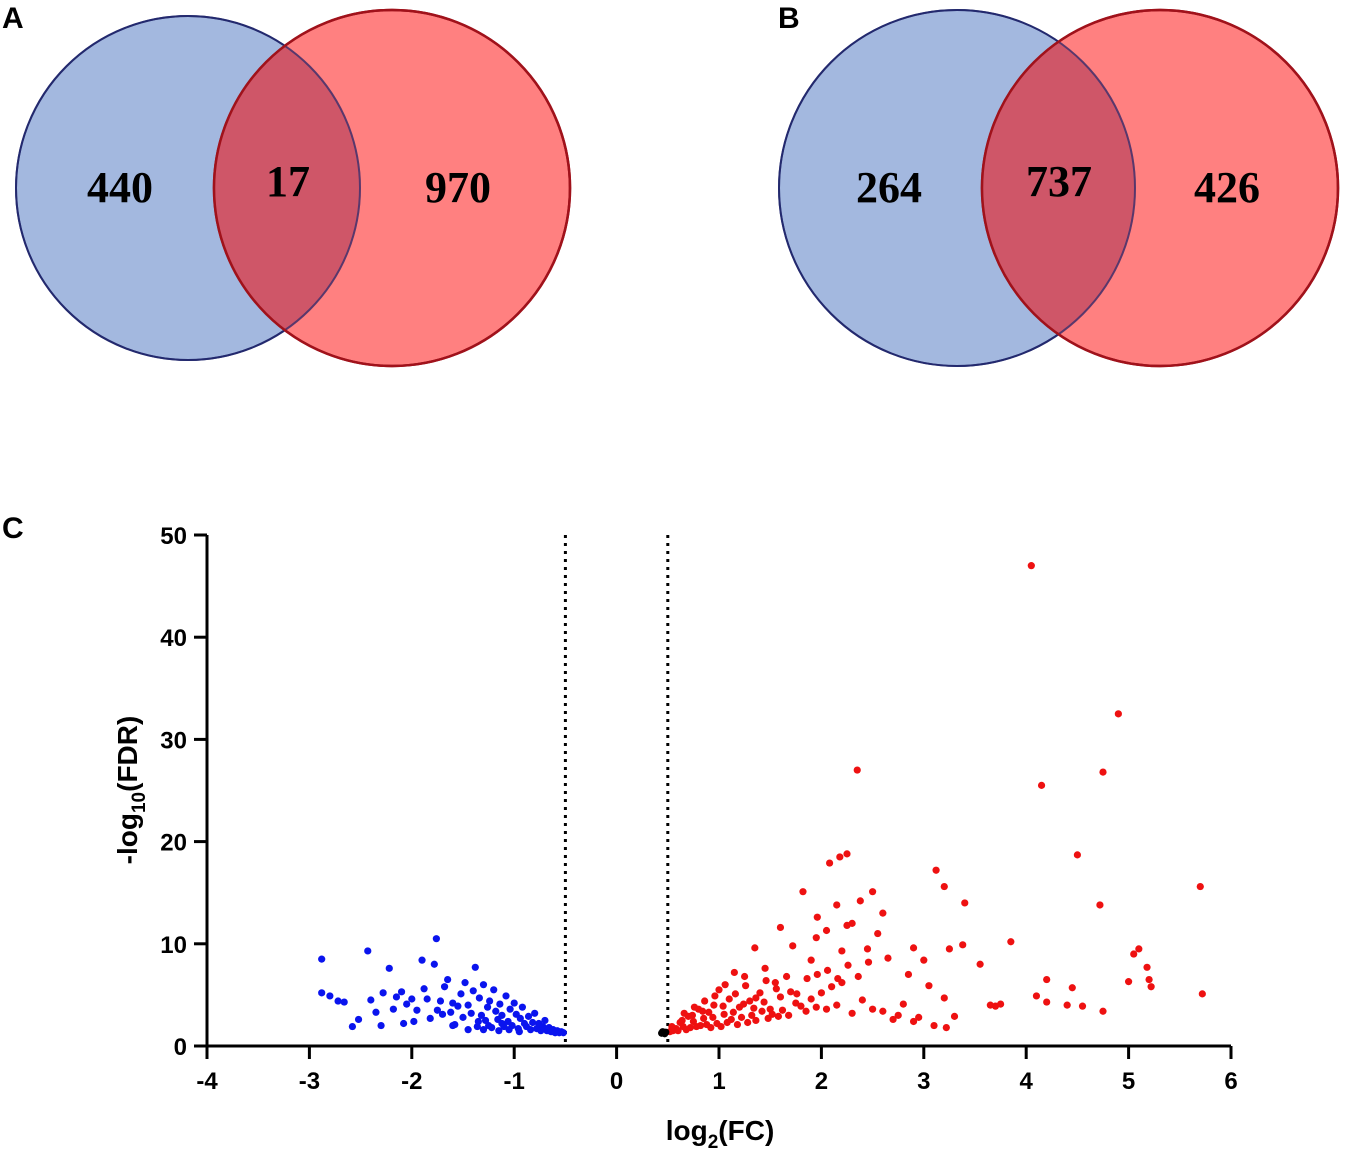 The height and width of the screenshot is (1155, 1350). Describe the element at coordinates (616, 1081) in the screenshot. I see `x-tick-label: 0` at that location.